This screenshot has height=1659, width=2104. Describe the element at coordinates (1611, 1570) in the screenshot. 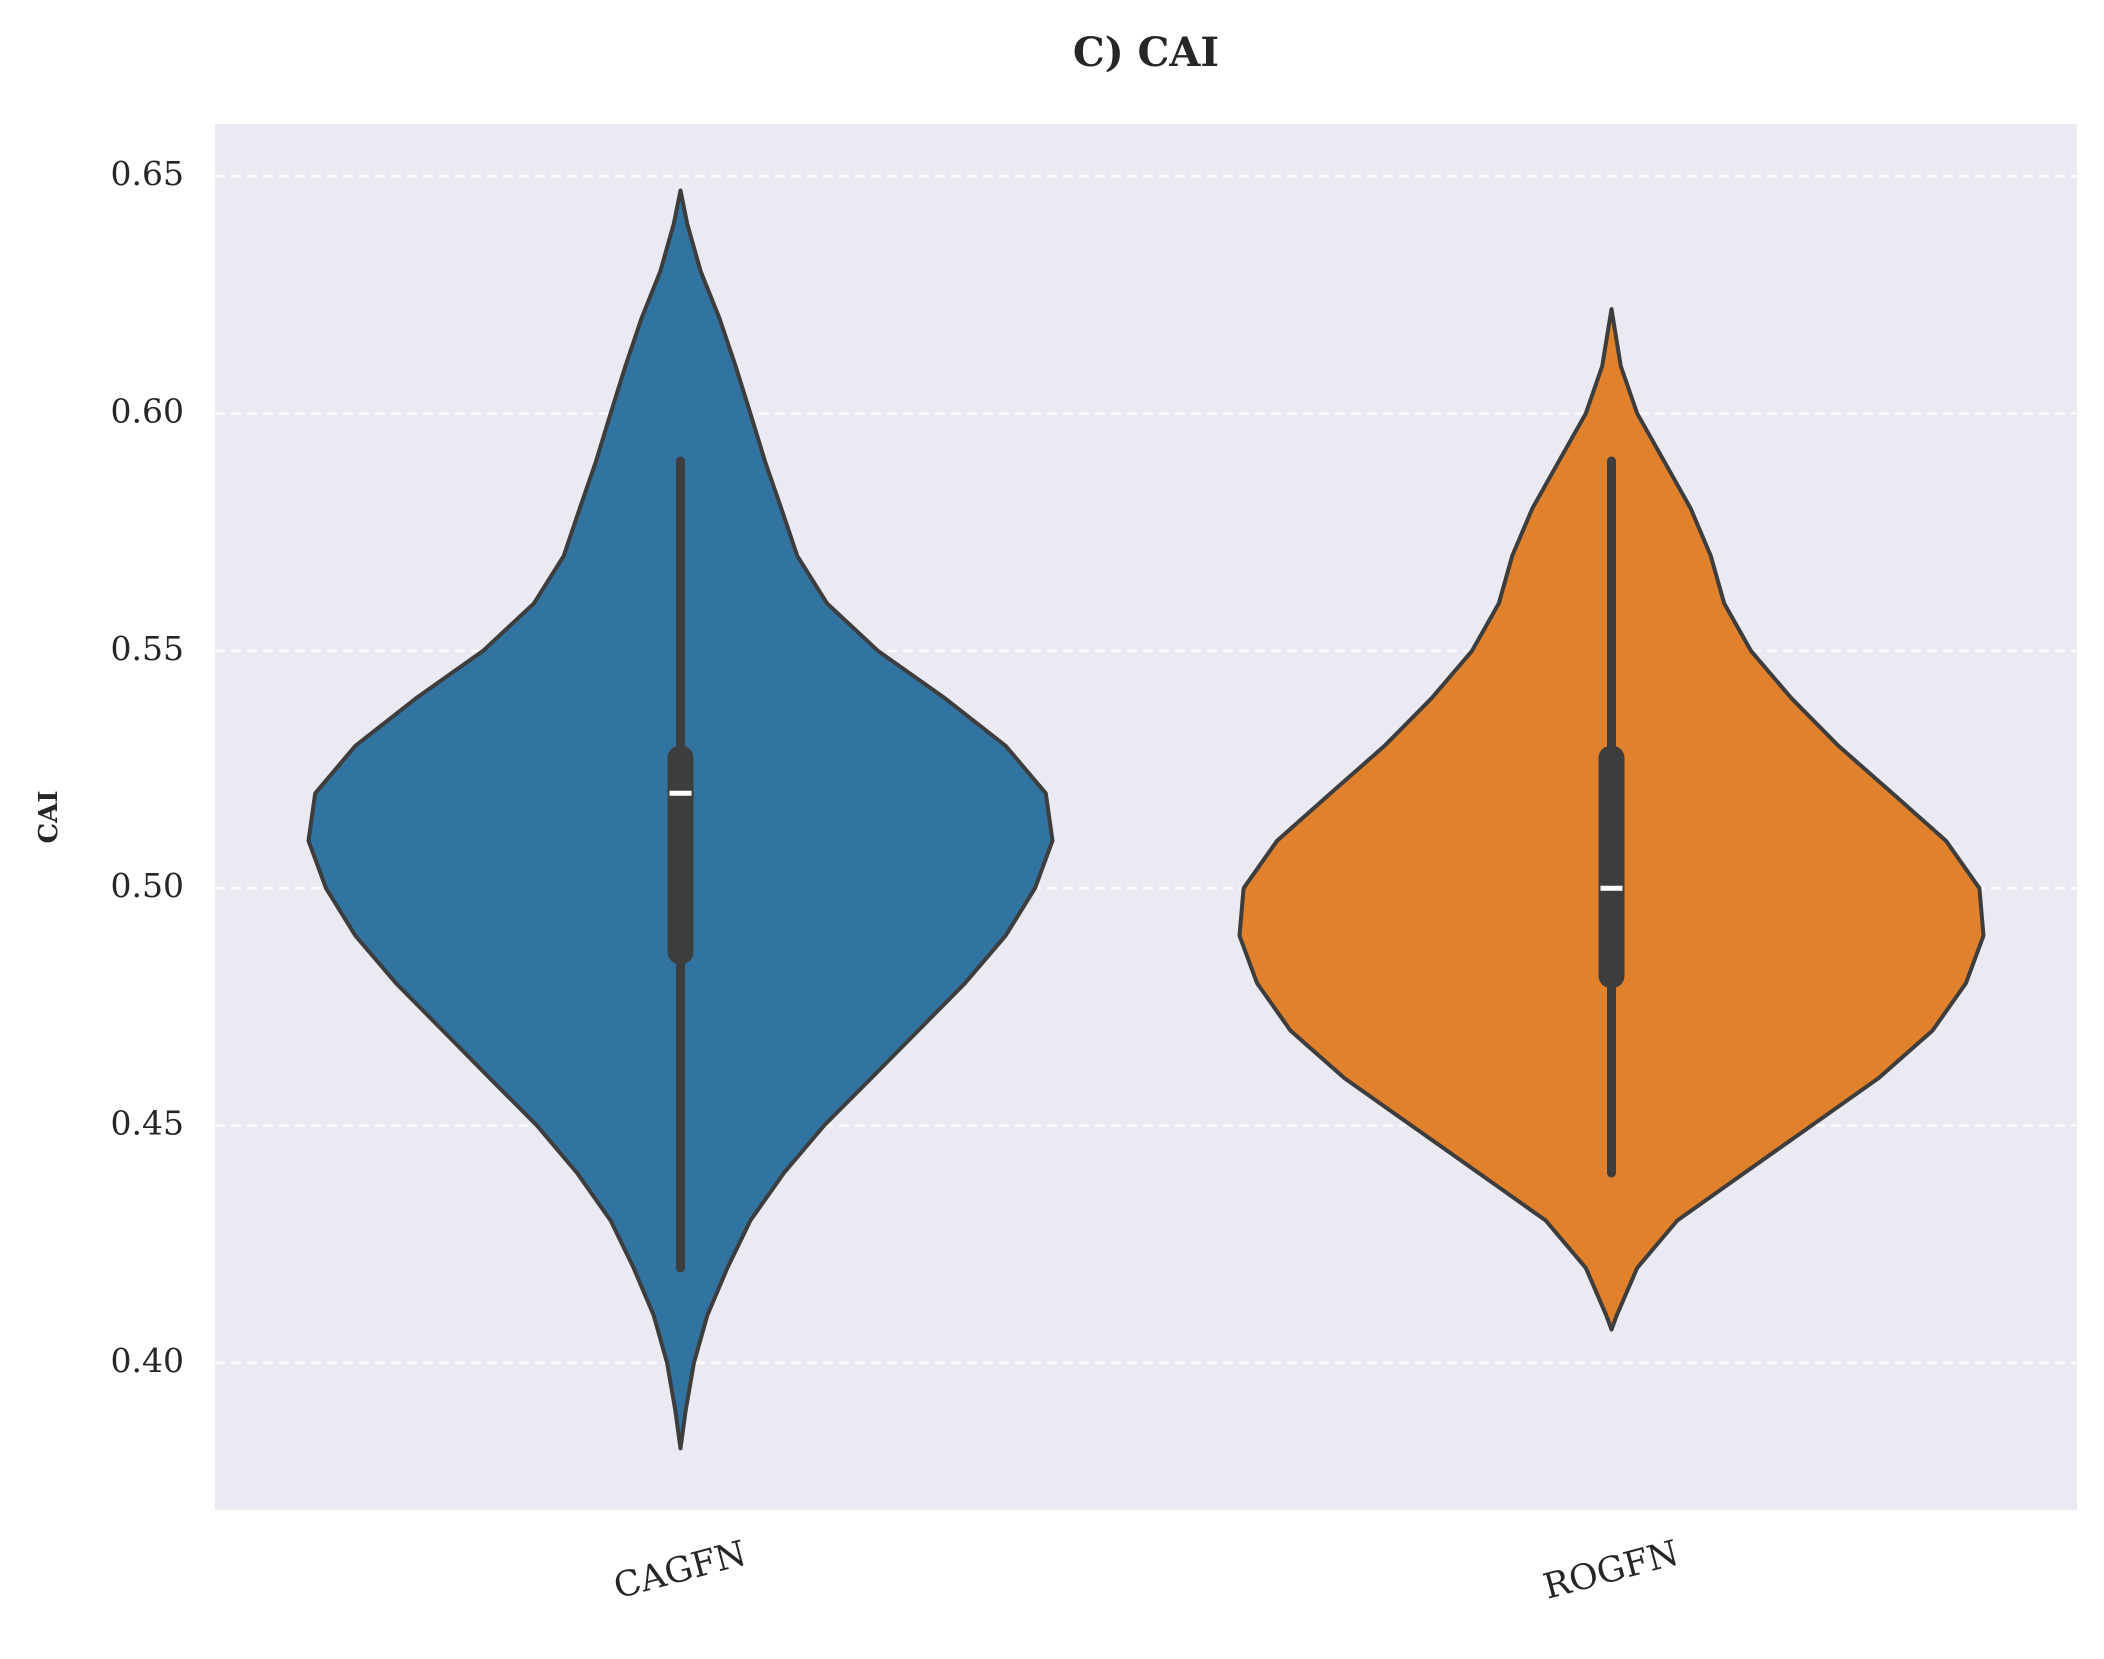

I see `x-tick-label: ROGFN` at that location.